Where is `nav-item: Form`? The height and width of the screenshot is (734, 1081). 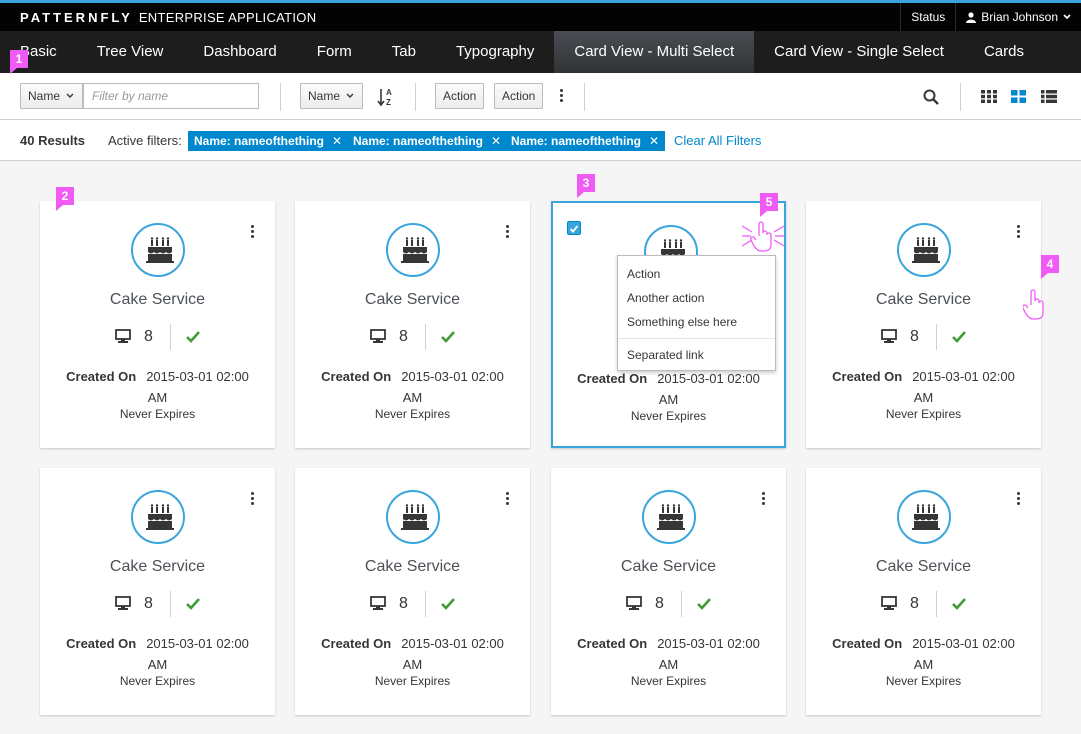 nav-item: Form is located at coordinates (334, 51).